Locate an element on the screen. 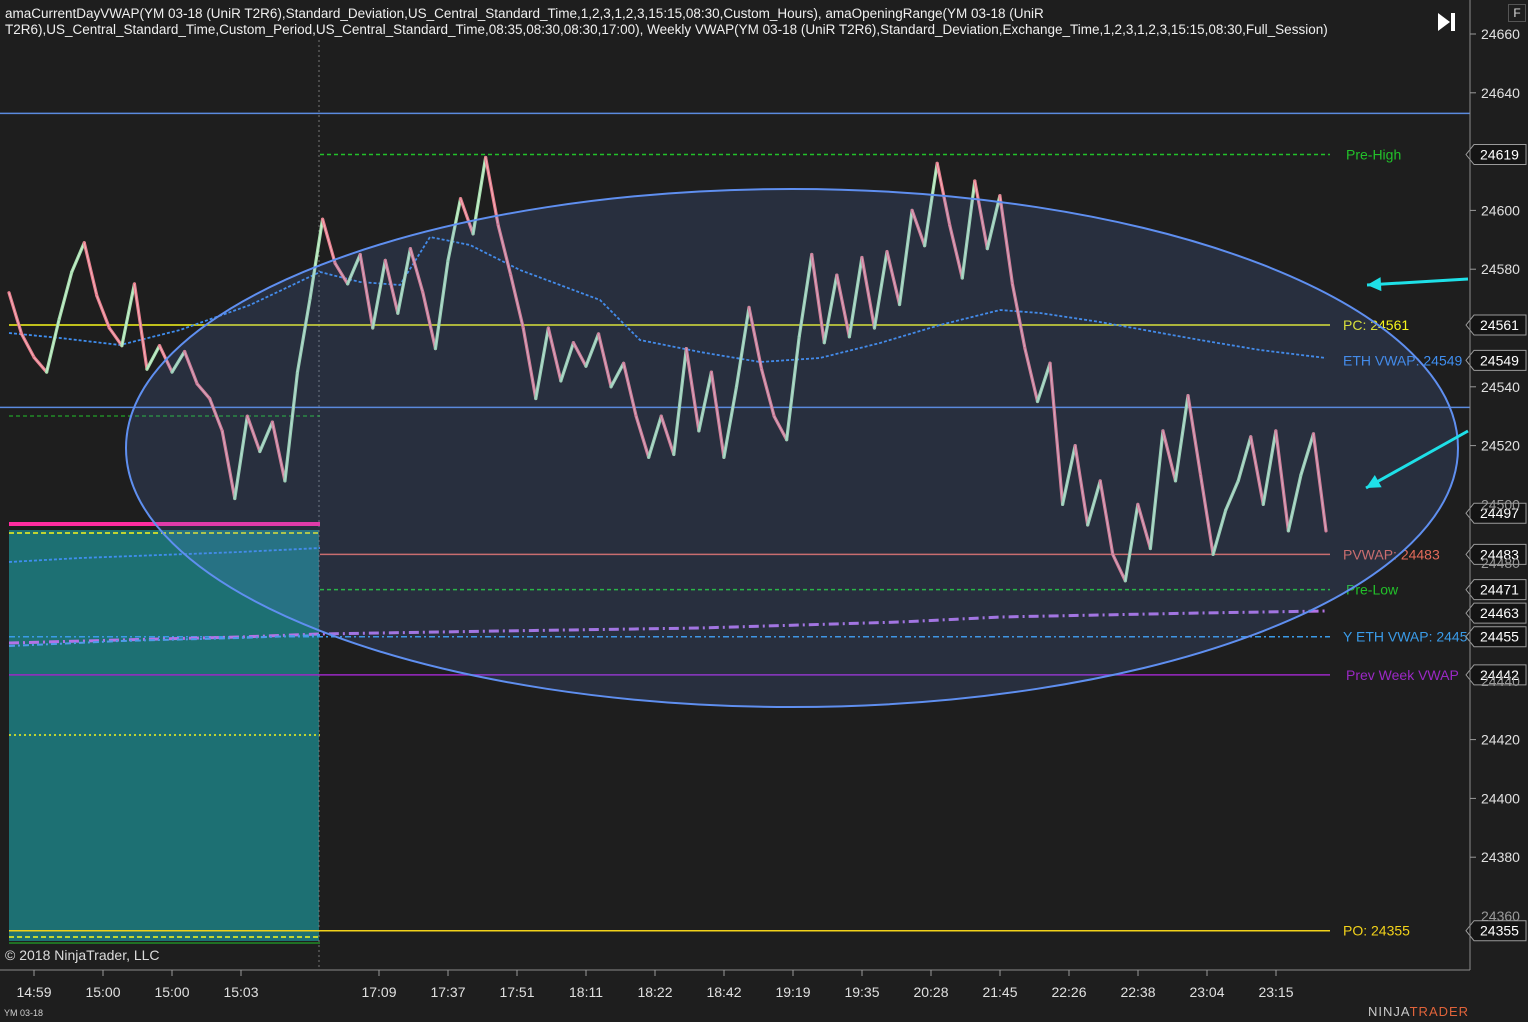 The height and width of the screenshot is (1022, 1528). level-label-6: Prev Week VWAP is located at coordinates (1402, 675).